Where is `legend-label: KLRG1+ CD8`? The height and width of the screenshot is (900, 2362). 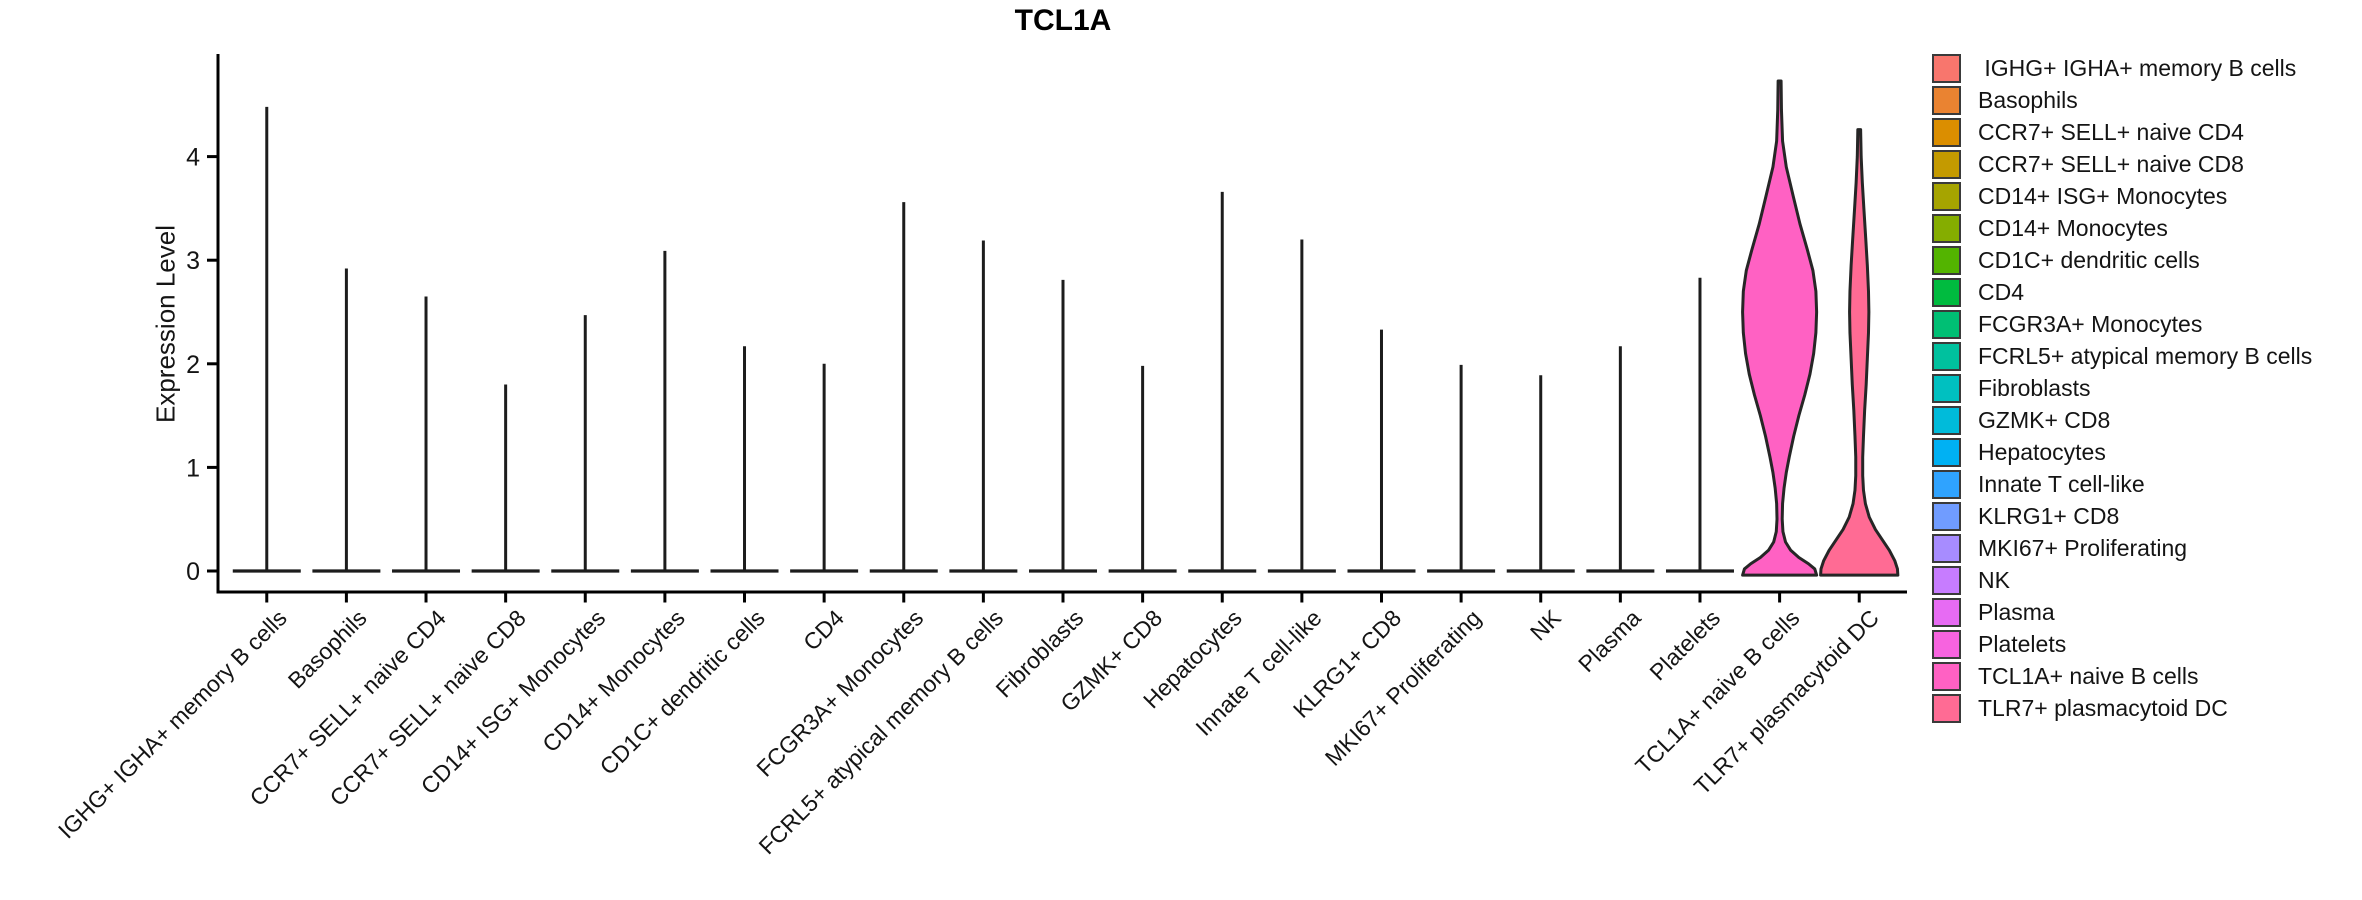
legend-label: KLRG1+ CD8 is located at coordinates (2049, 515).